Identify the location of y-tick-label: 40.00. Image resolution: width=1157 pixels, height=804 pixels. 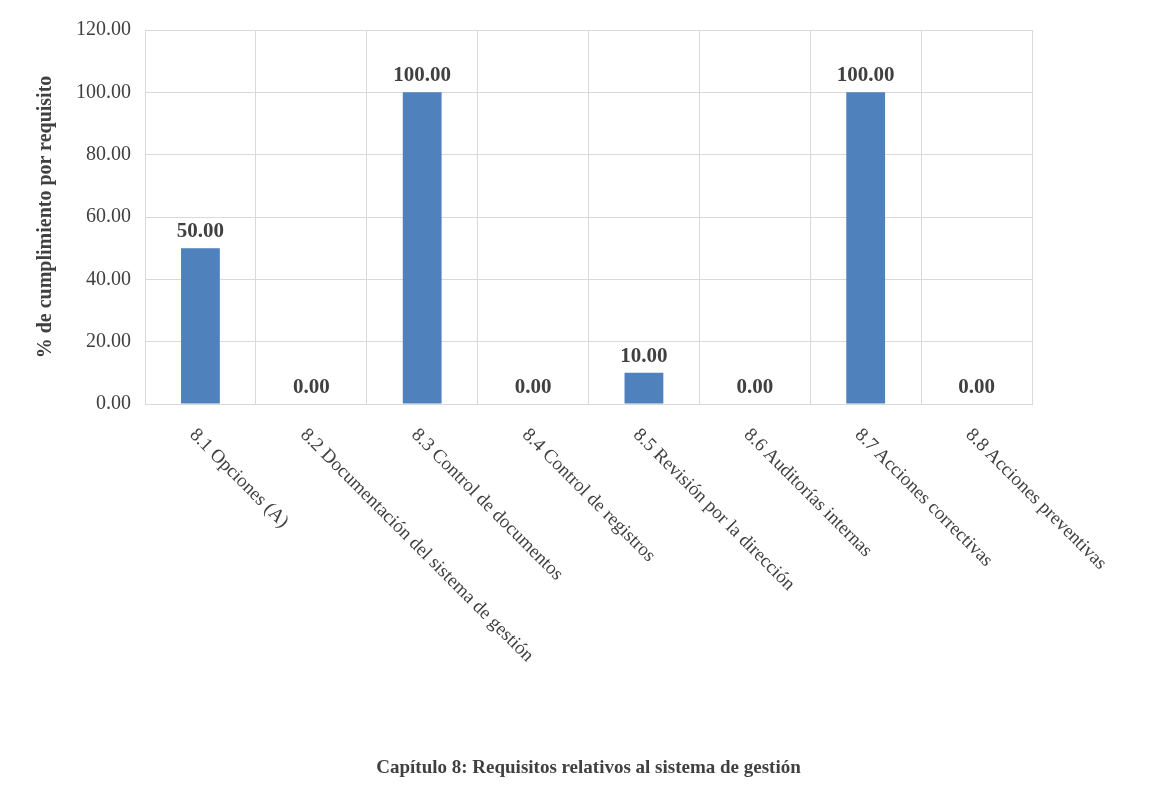
(108, 277).